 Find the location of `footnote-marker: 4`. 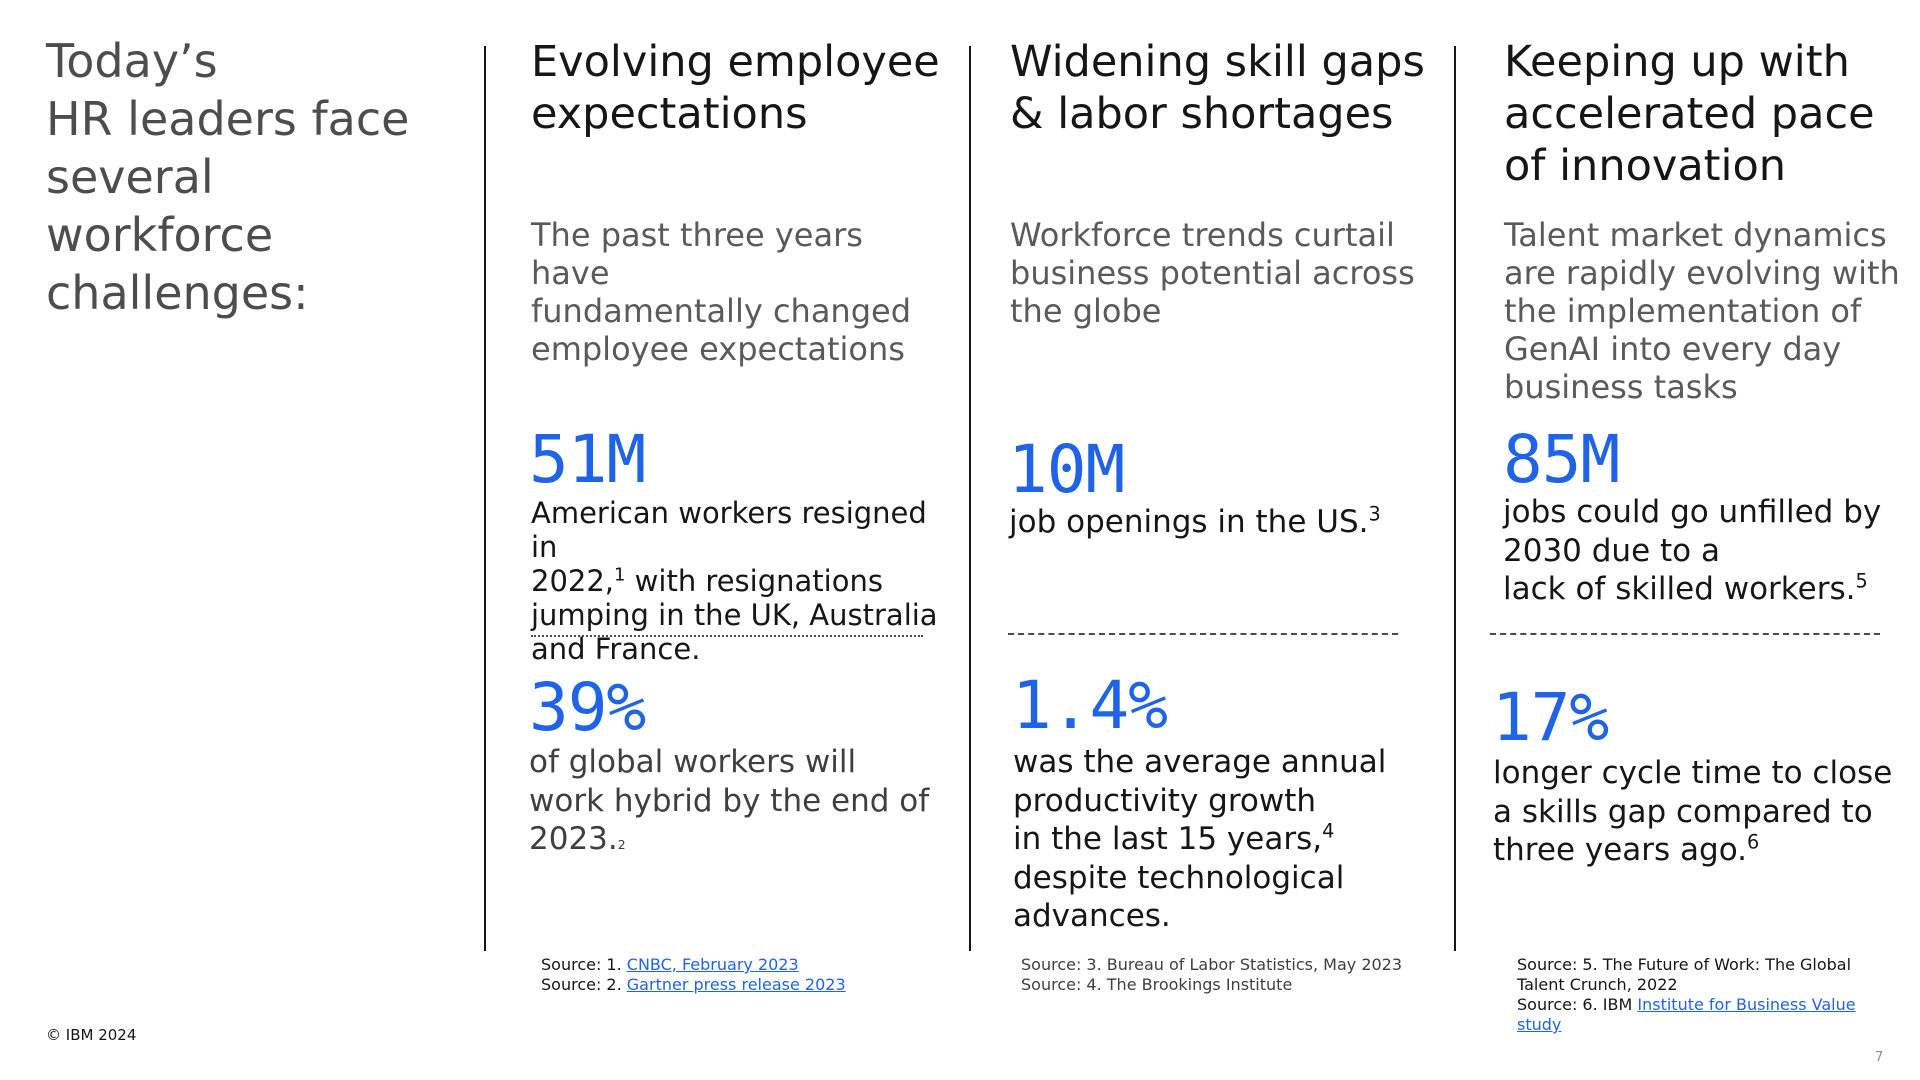

footnote-marker: 4 is located at coordinates (1328, 831).